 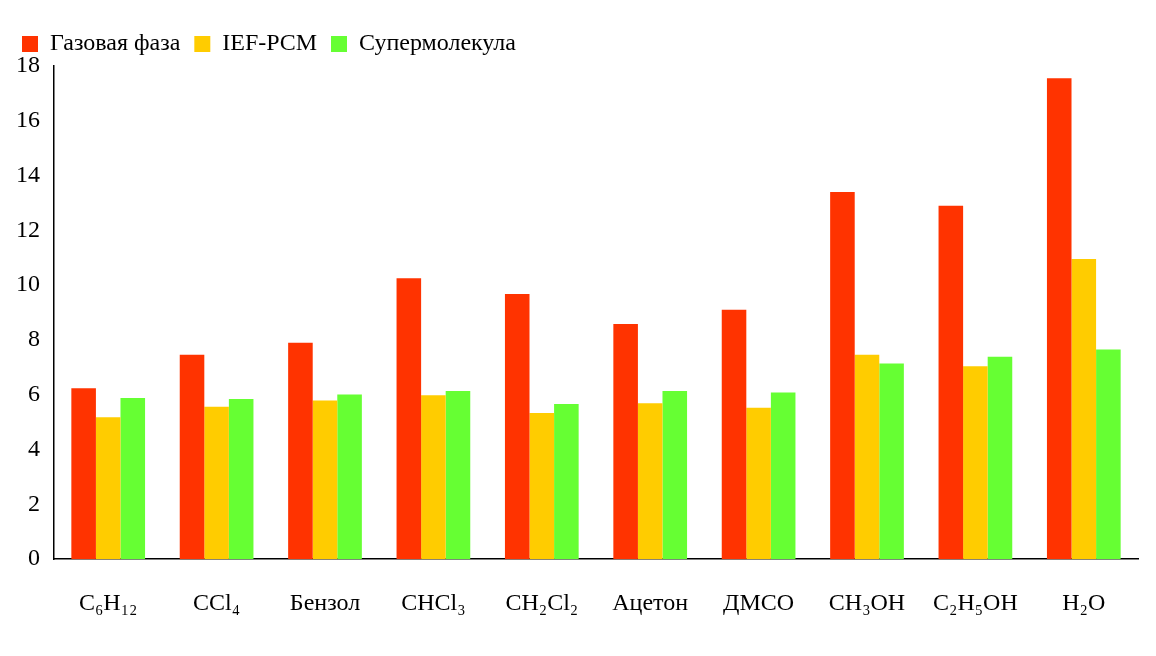 I want to click on x-tick-label: ДМСО, so click(x=759, y=601).